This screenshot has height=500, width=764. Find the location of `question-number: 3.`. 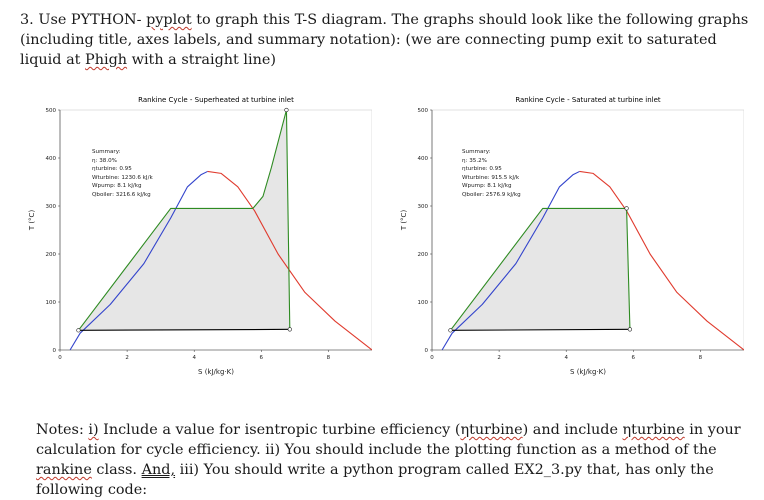

question-number: 3. is located at coordinates (27, 20).